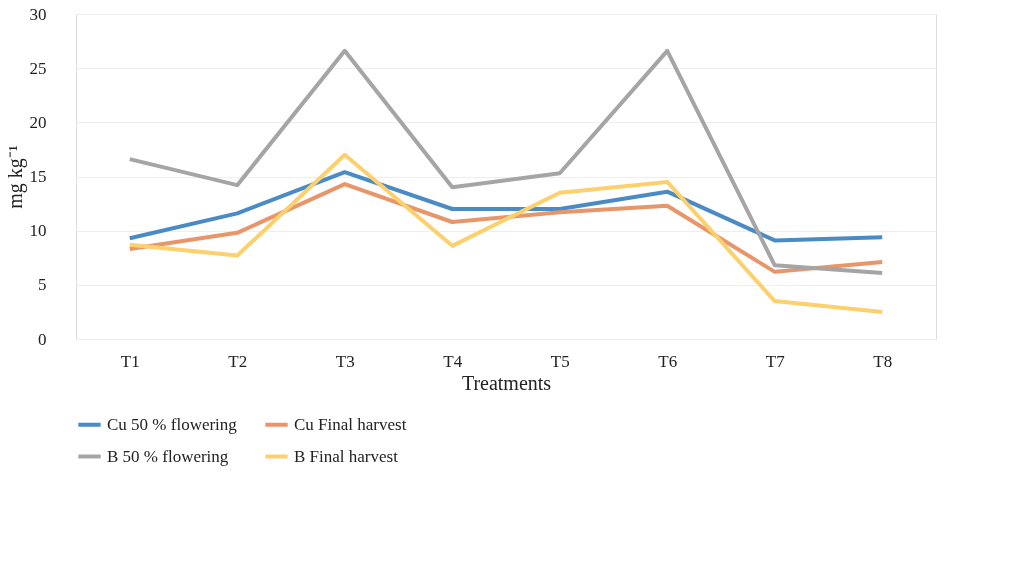  I want to click on x-tick-label: T8, so click(883, 361).